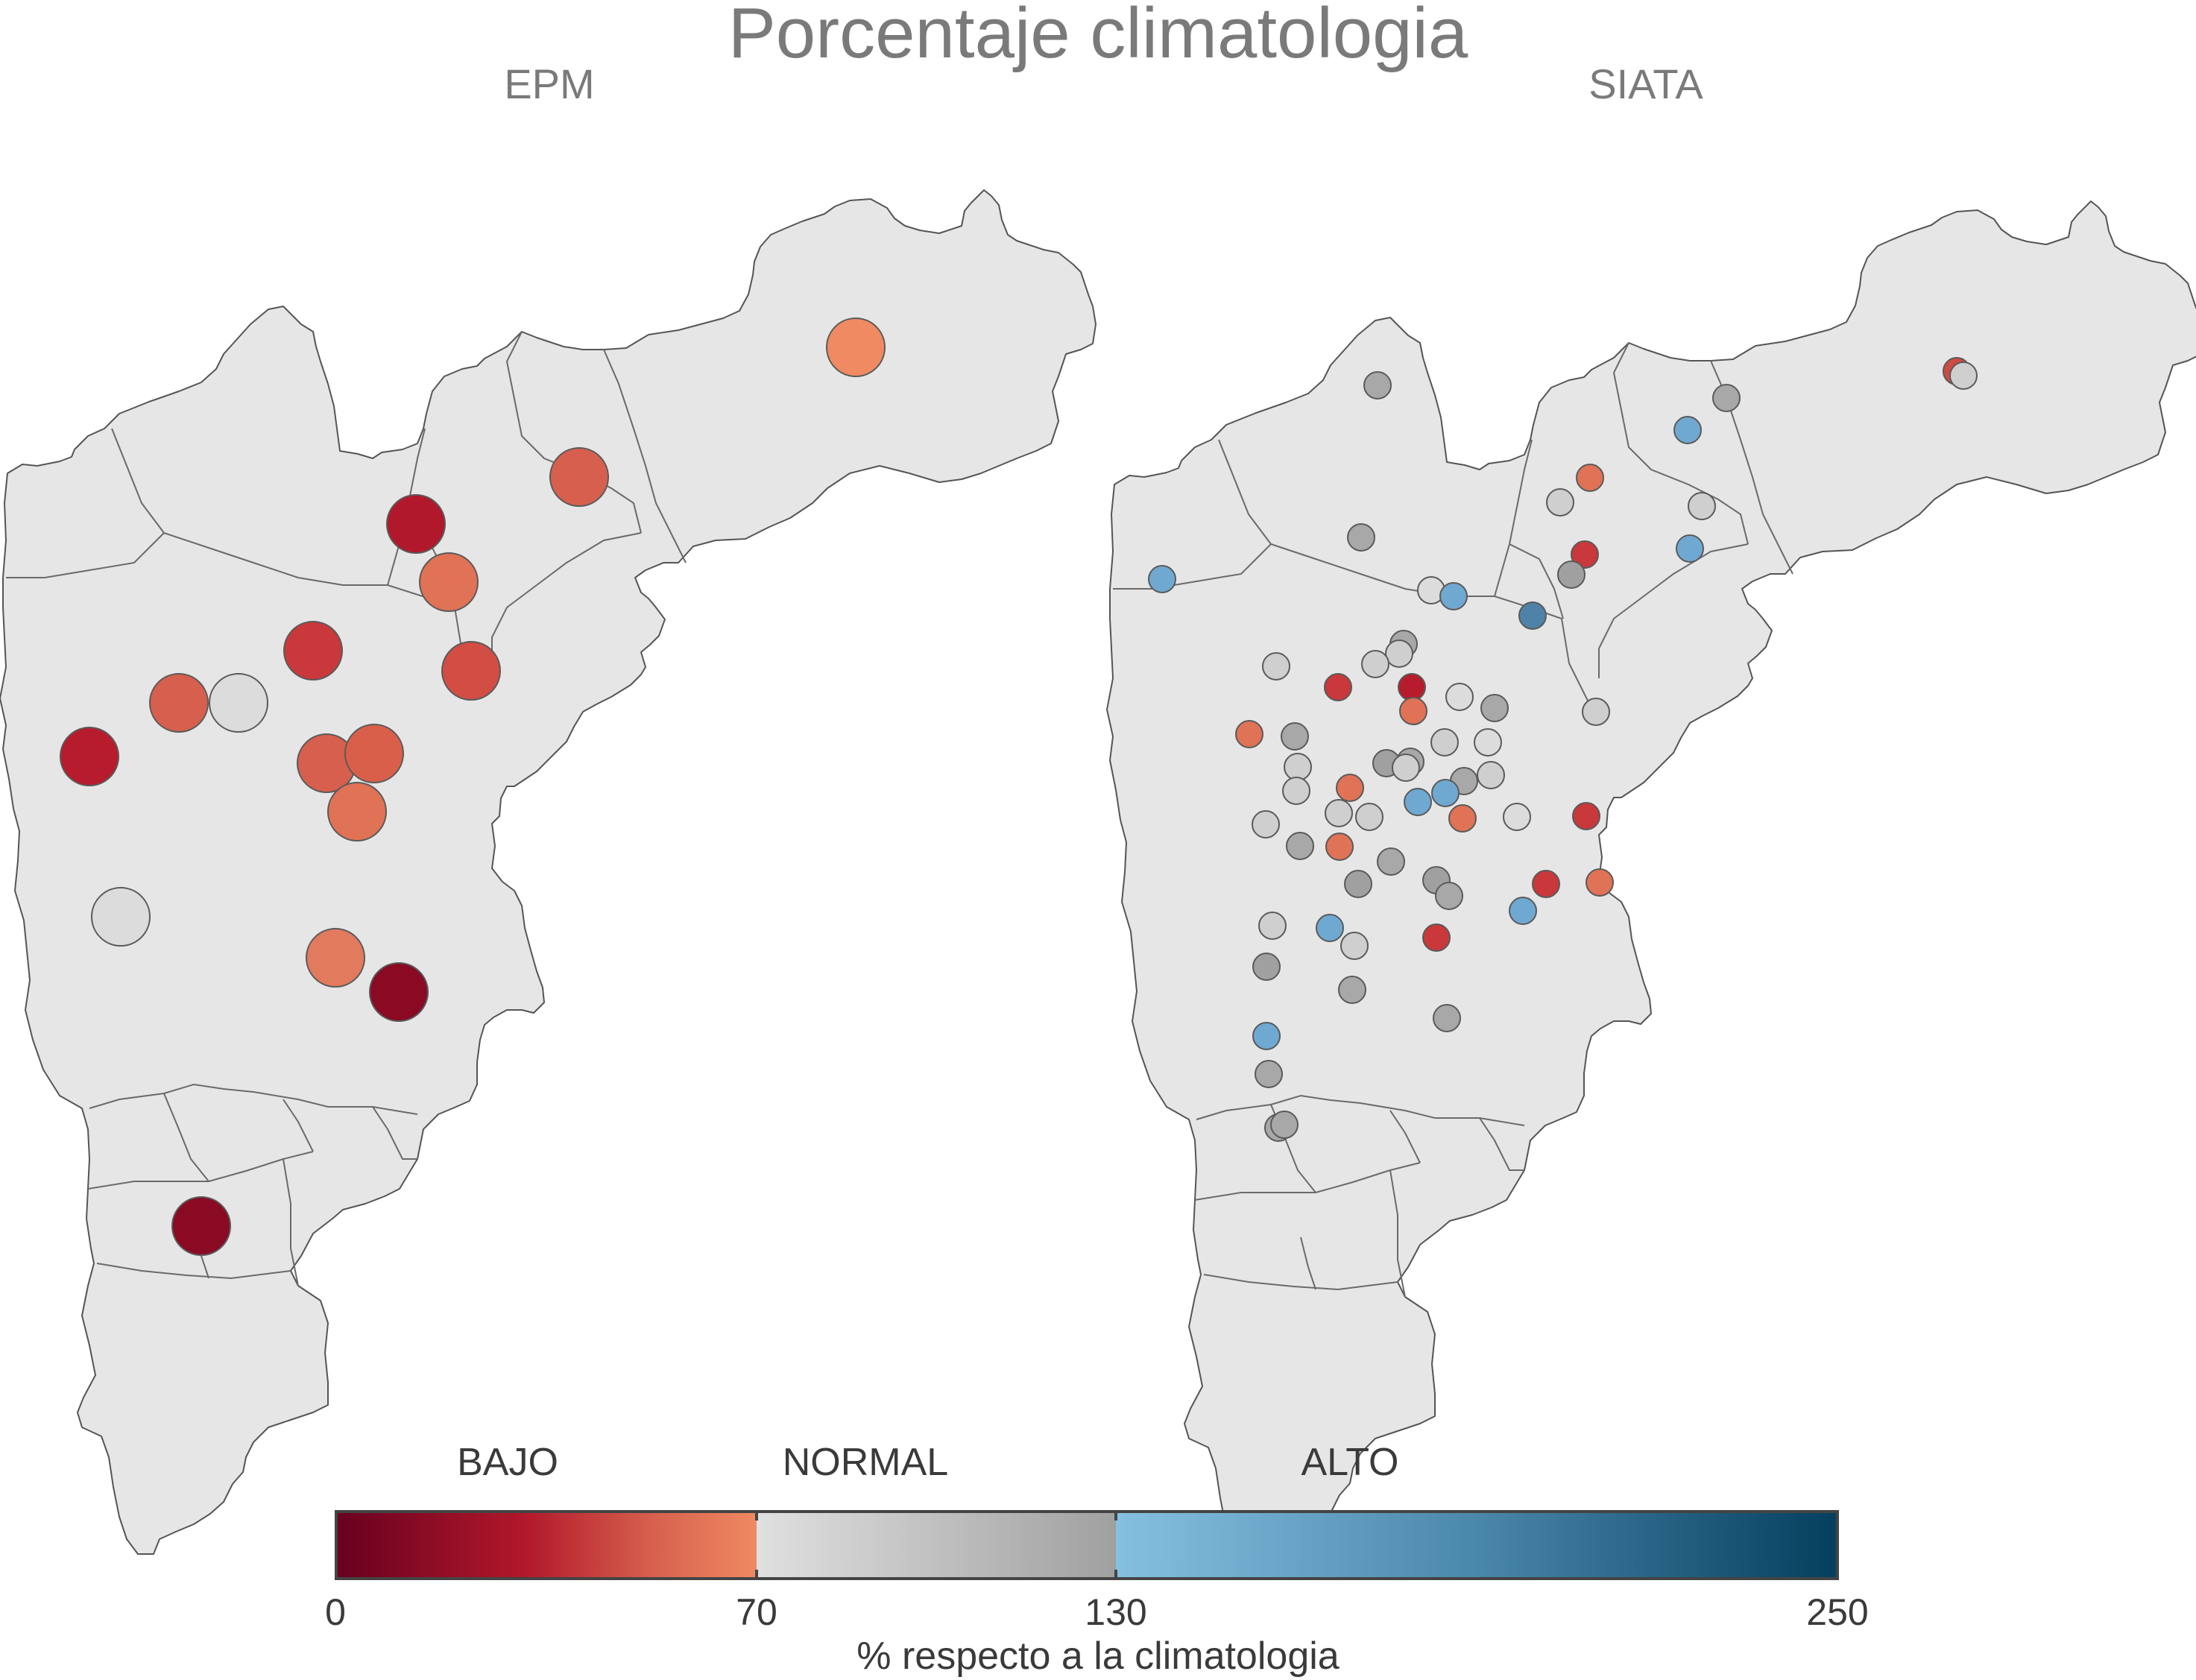  What do you see at coordinates (1476, 1545) in the screenshot?
I see `colorbar-alto-segment` at bounding box center [1476, 1545].